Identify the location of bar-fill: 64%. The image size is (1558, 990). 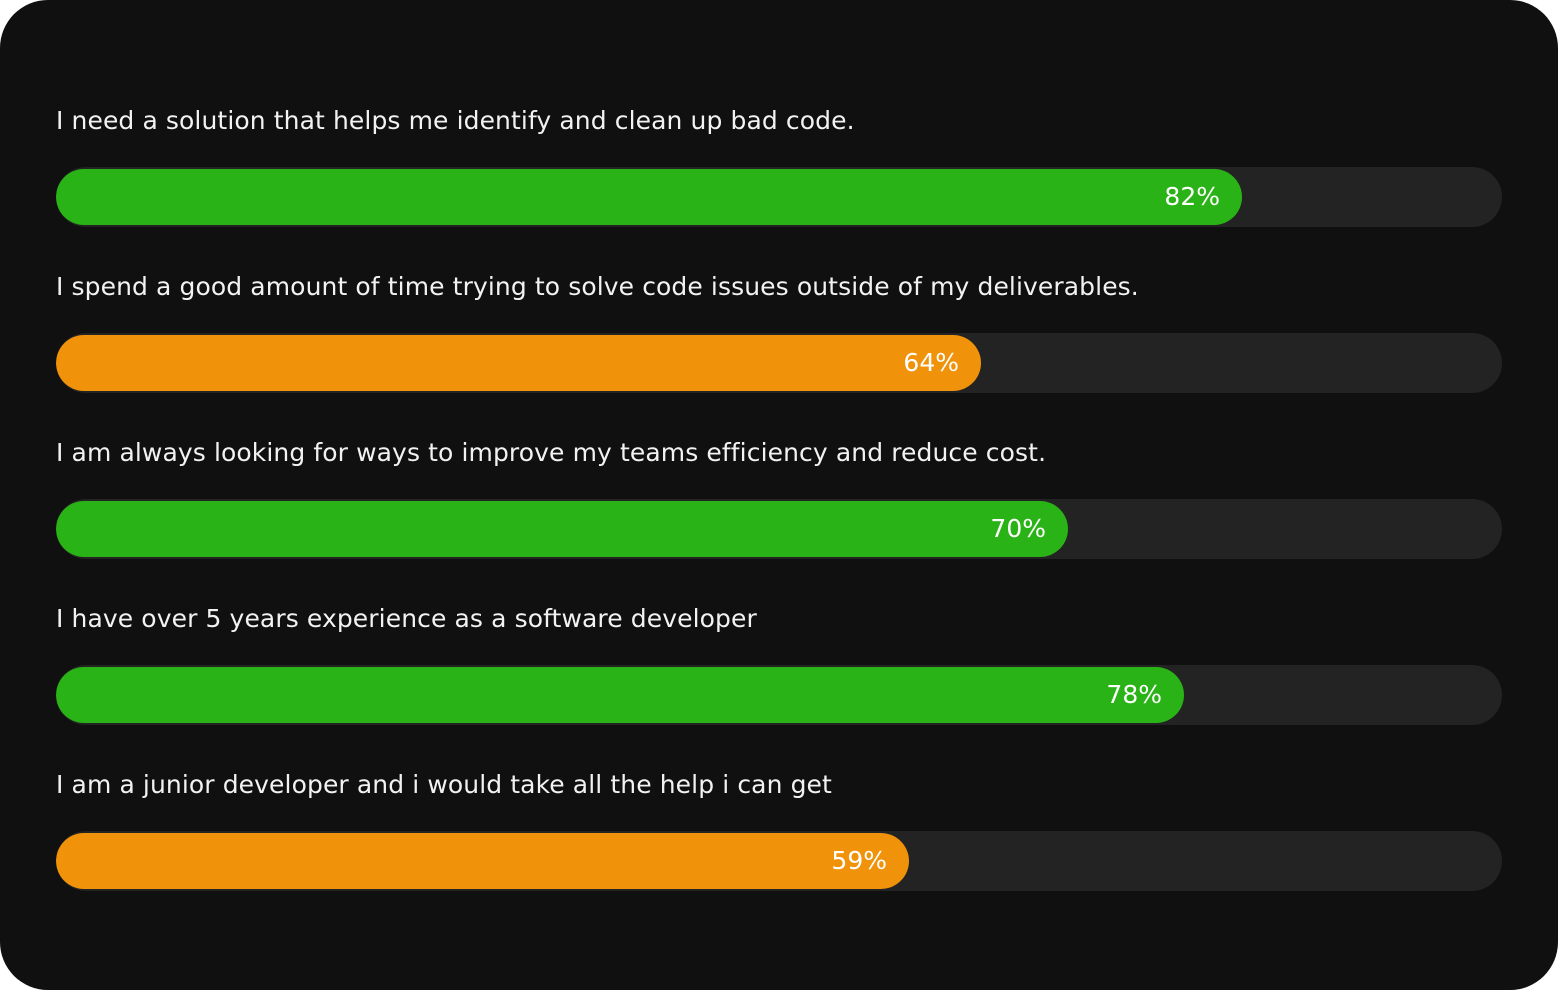
(518, 363).